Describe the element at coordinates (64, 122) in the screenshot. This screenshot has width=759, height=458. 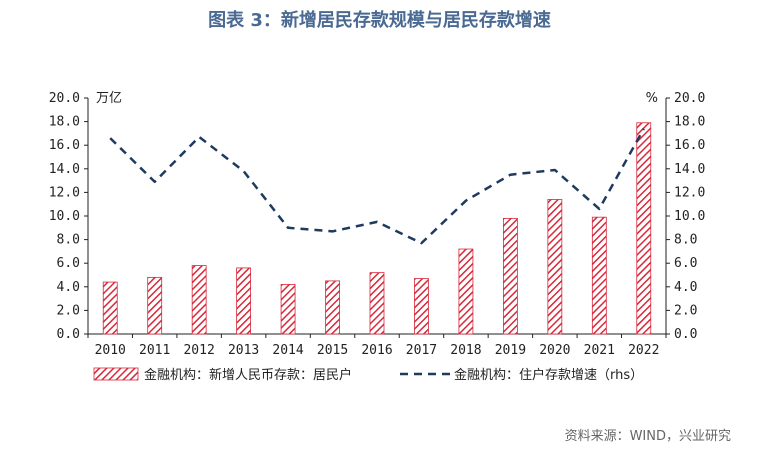
I see `left-tick-label: 18.0` at that location.